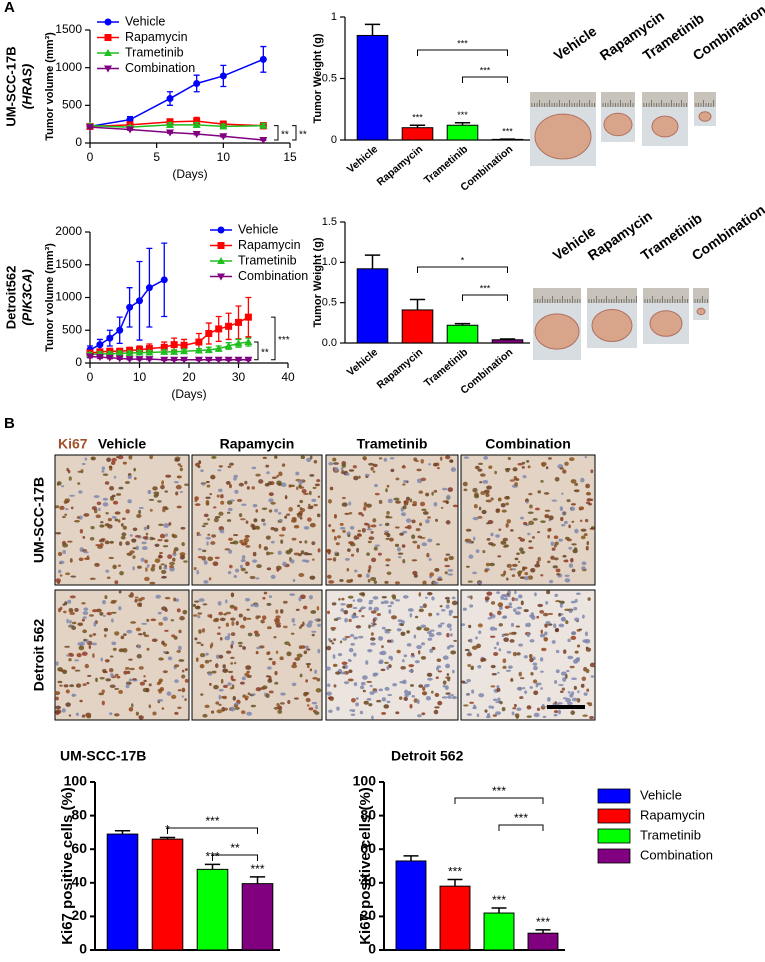 The image size is (765, 962). What do you see at coordinates (78, 142) in the screenshot?
I see `y-tick-label: 0` at bounding box center [78, 142].